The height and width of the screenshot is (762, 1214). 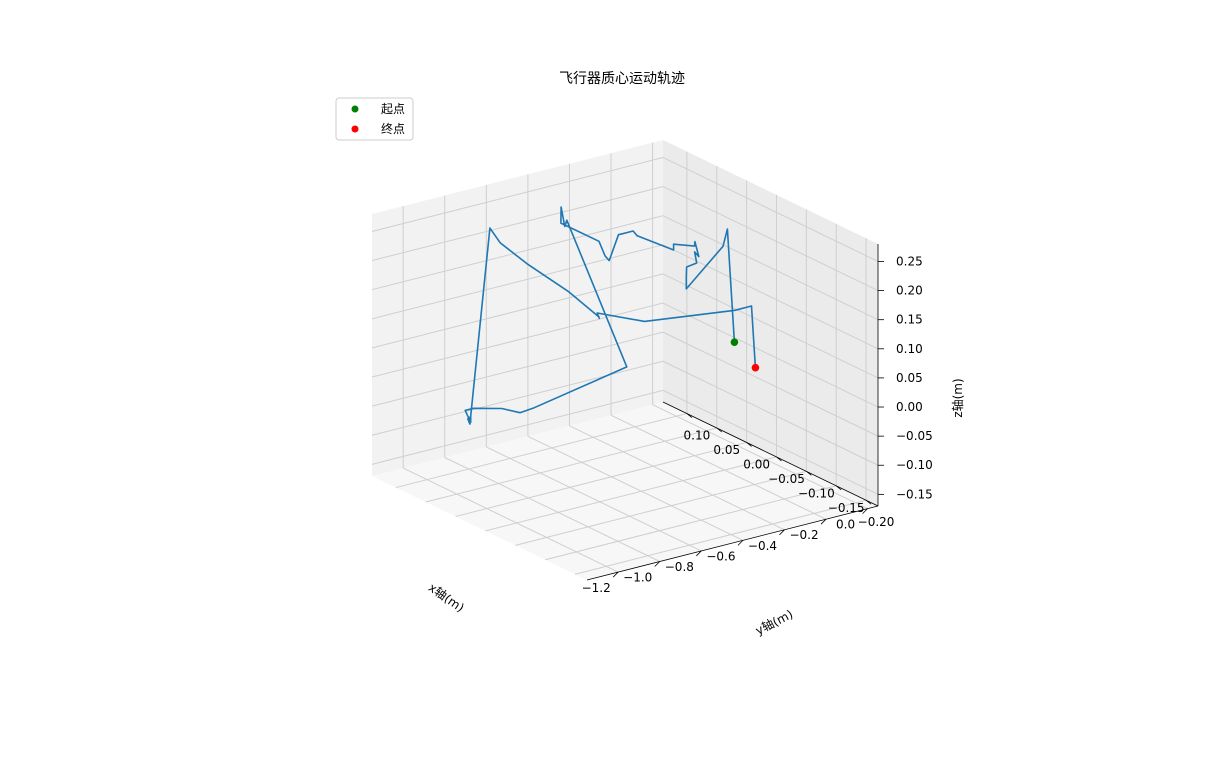 I want to click on z-tick-label: −0.10, so click(x=914, y=465).